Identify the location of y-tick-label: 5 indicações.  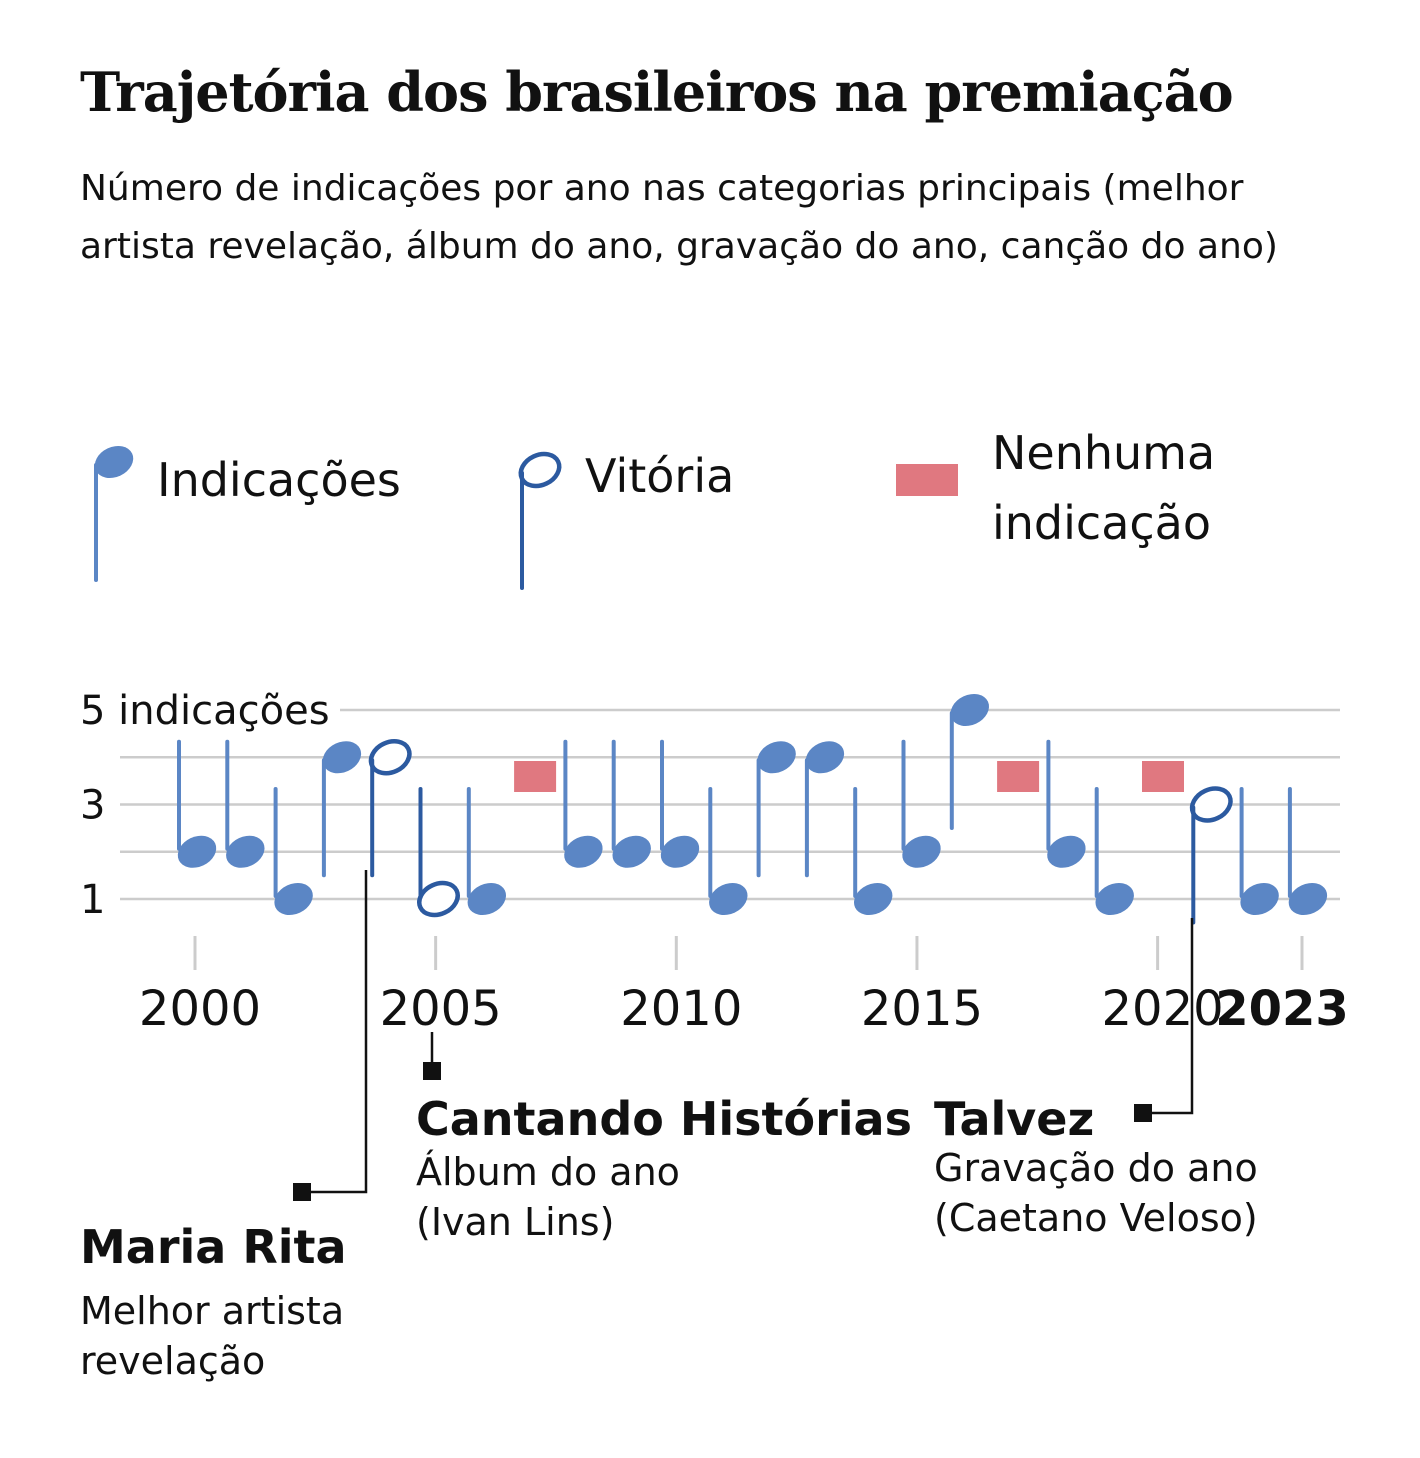
(205, 711).